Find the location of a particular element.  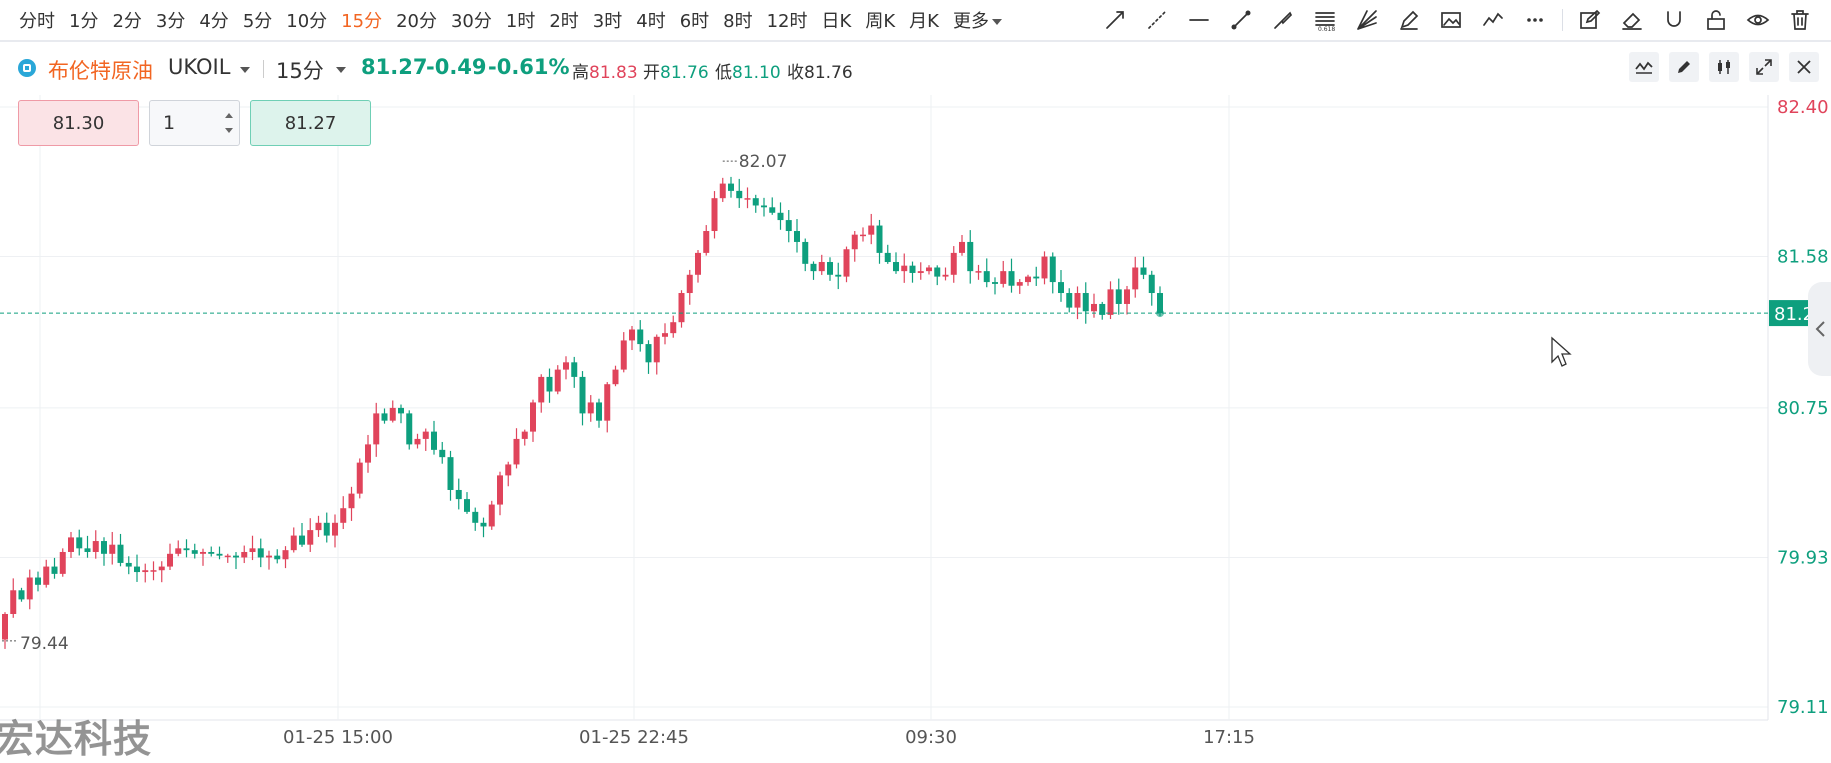

period-tab: 5分 is located at coordinates (257, 21).